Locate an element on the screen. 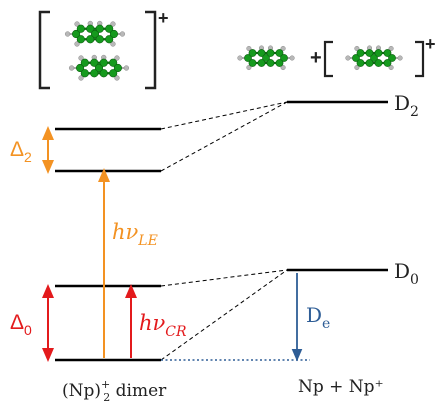 Image resolution: width=443 pixels, height=404 pixels. naphthalene-molecule-neutral is located at coordinates (266, 58).